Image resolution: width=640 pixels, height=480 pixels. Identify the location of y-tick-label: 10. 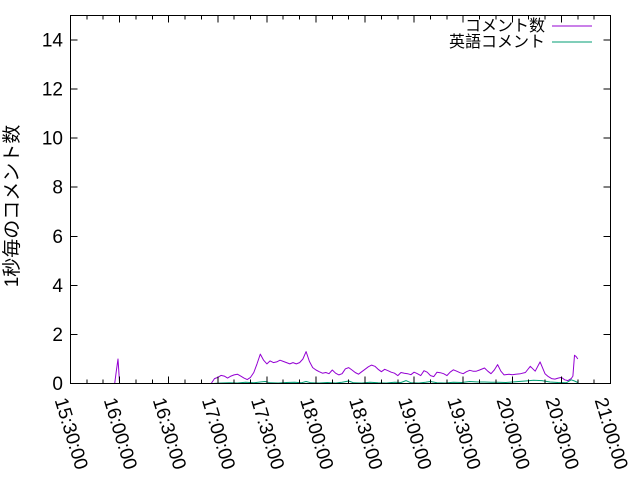
(52, 139).